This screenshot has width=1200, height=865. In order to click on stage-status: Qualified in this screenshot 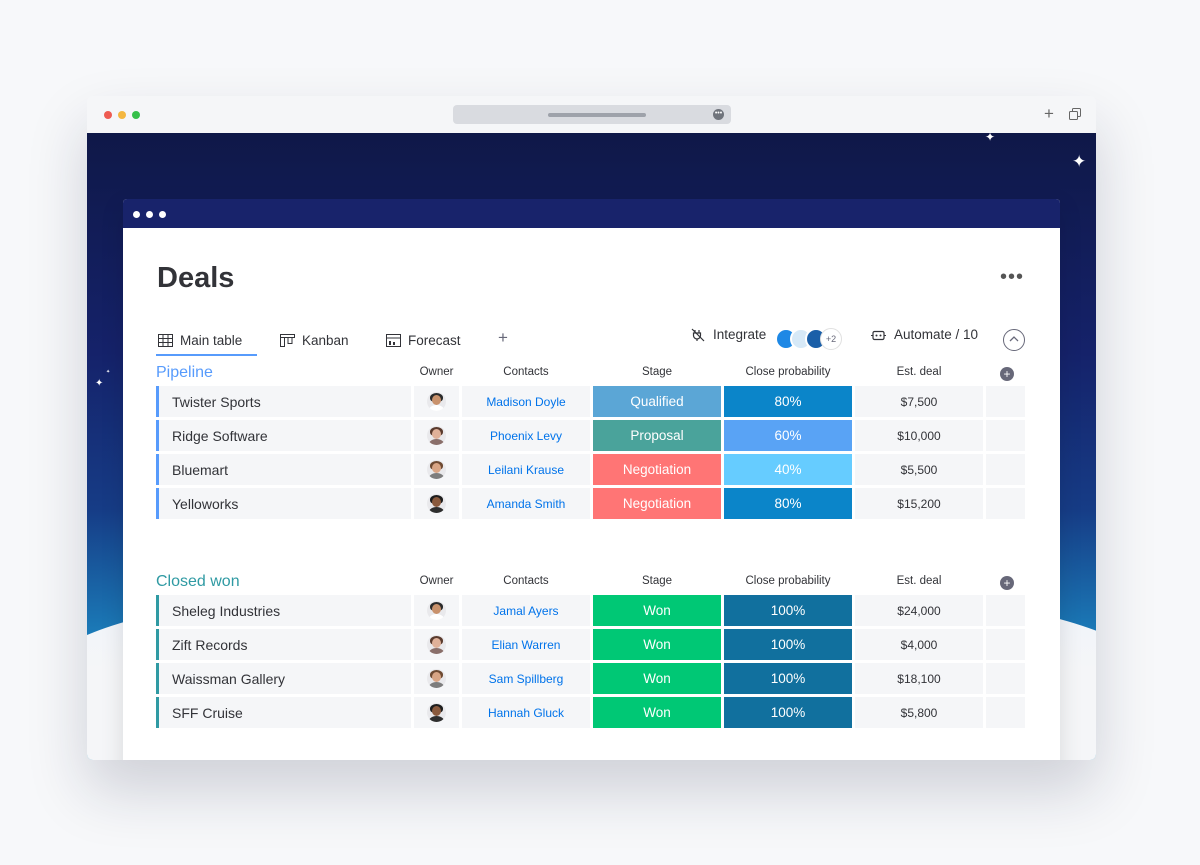, I will do `click(657, 401)`.